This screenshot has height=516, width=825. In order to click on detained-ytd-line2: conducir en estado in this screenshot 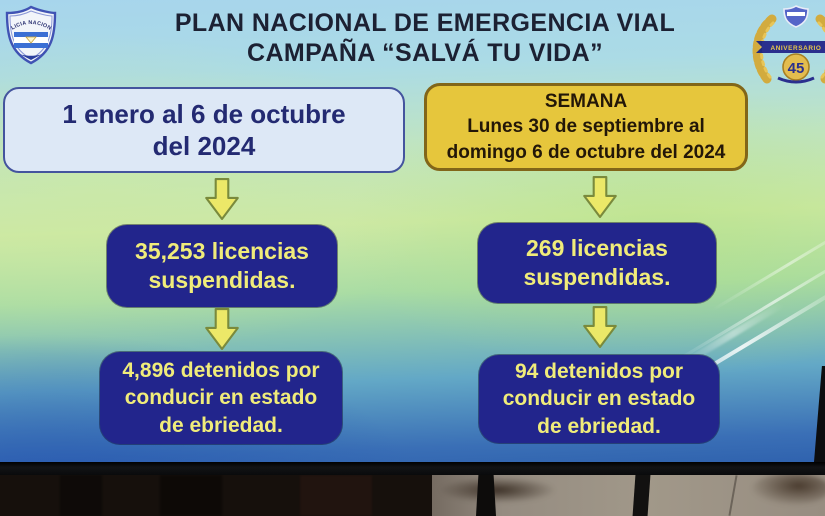, I will do `click(221, 398)`.